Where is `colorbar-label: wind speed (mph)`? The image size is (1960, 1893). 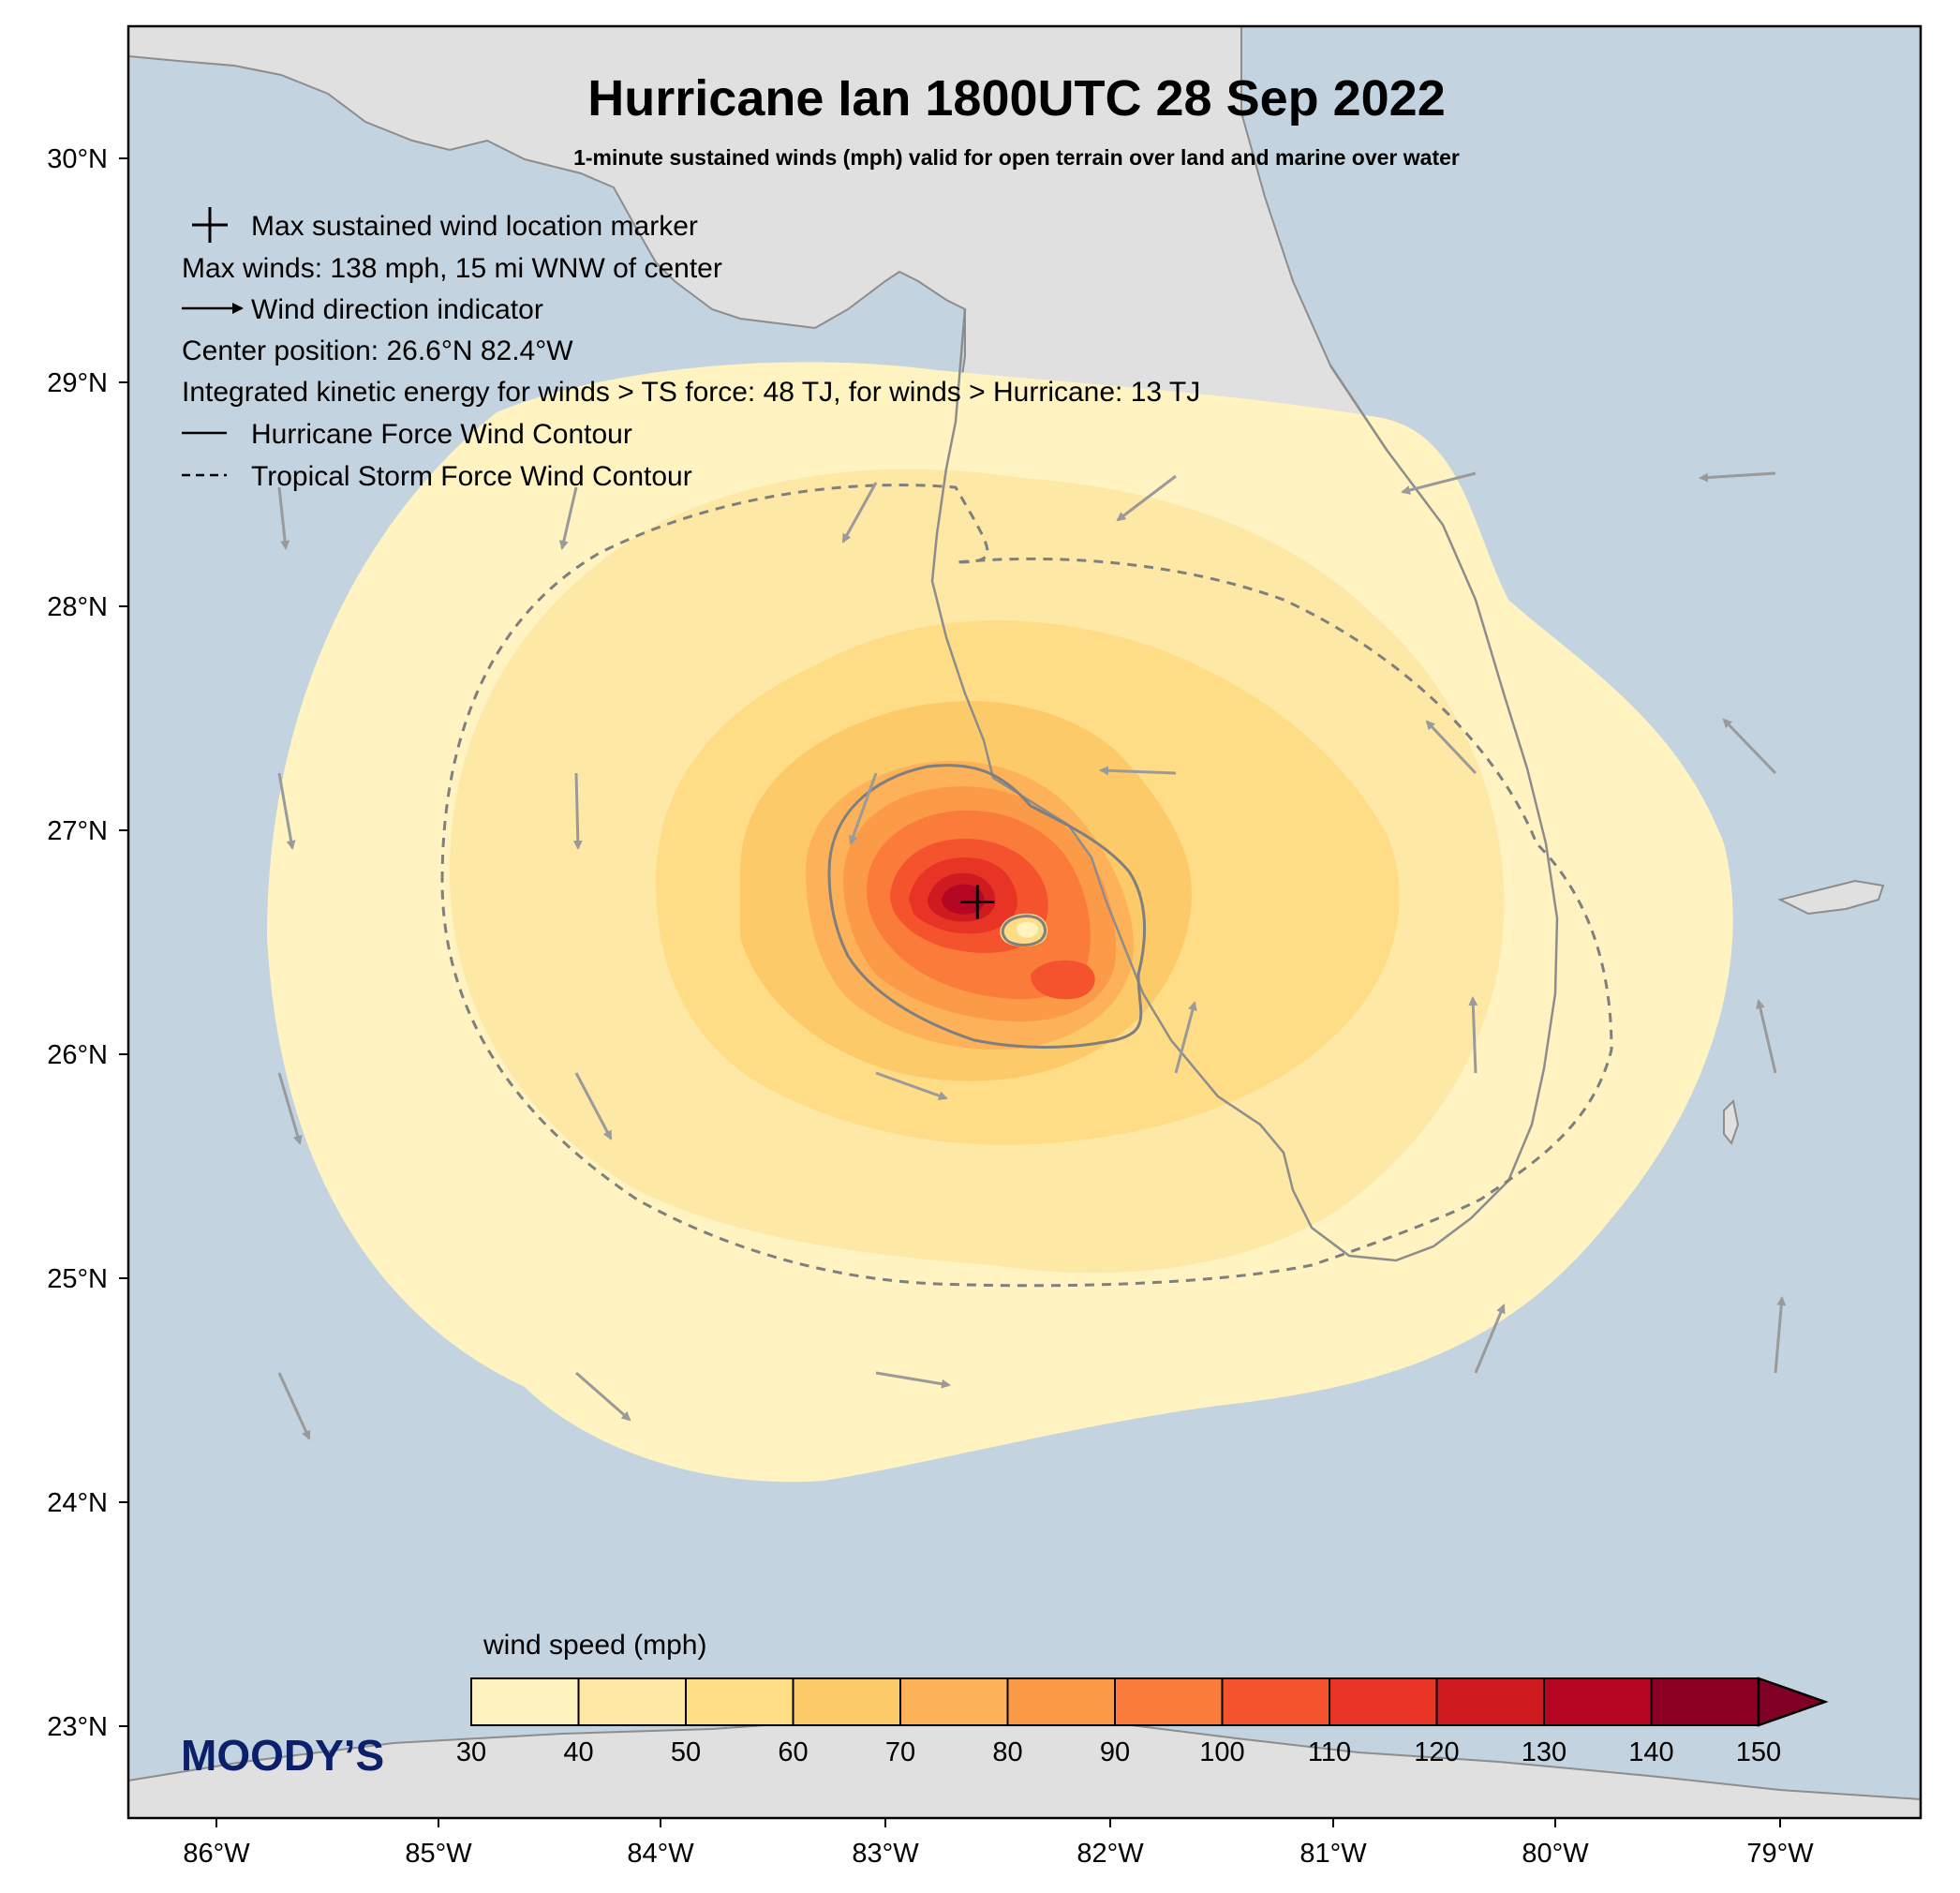 colorbar-label: wind speed (mph) is located at coordinates (594, 1645).